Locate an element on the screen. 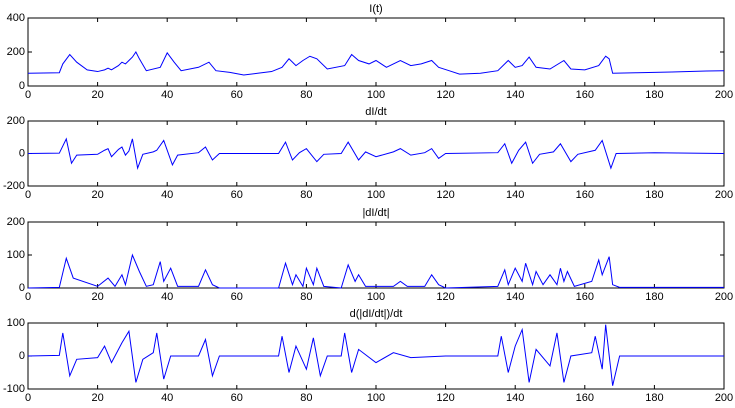 Image resolution: width=735 pixels, height=408 pixels. y-tick-label: -100 is located at coordinates (14, 389).